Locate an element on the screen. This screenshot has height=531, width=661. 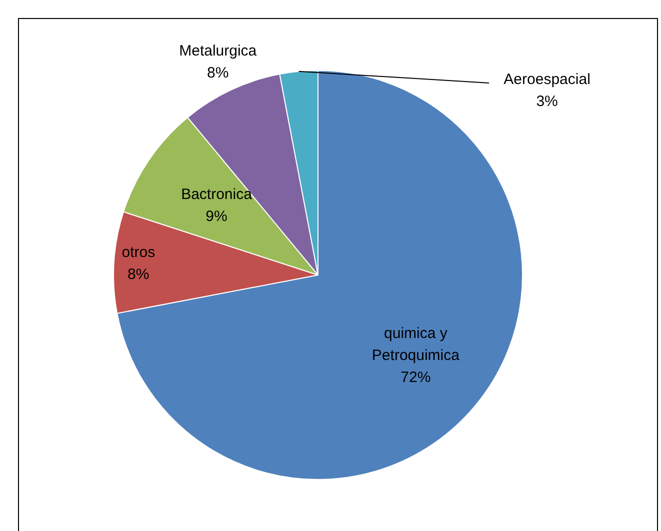
data-label: 3% is located at coordinates (547, 101).